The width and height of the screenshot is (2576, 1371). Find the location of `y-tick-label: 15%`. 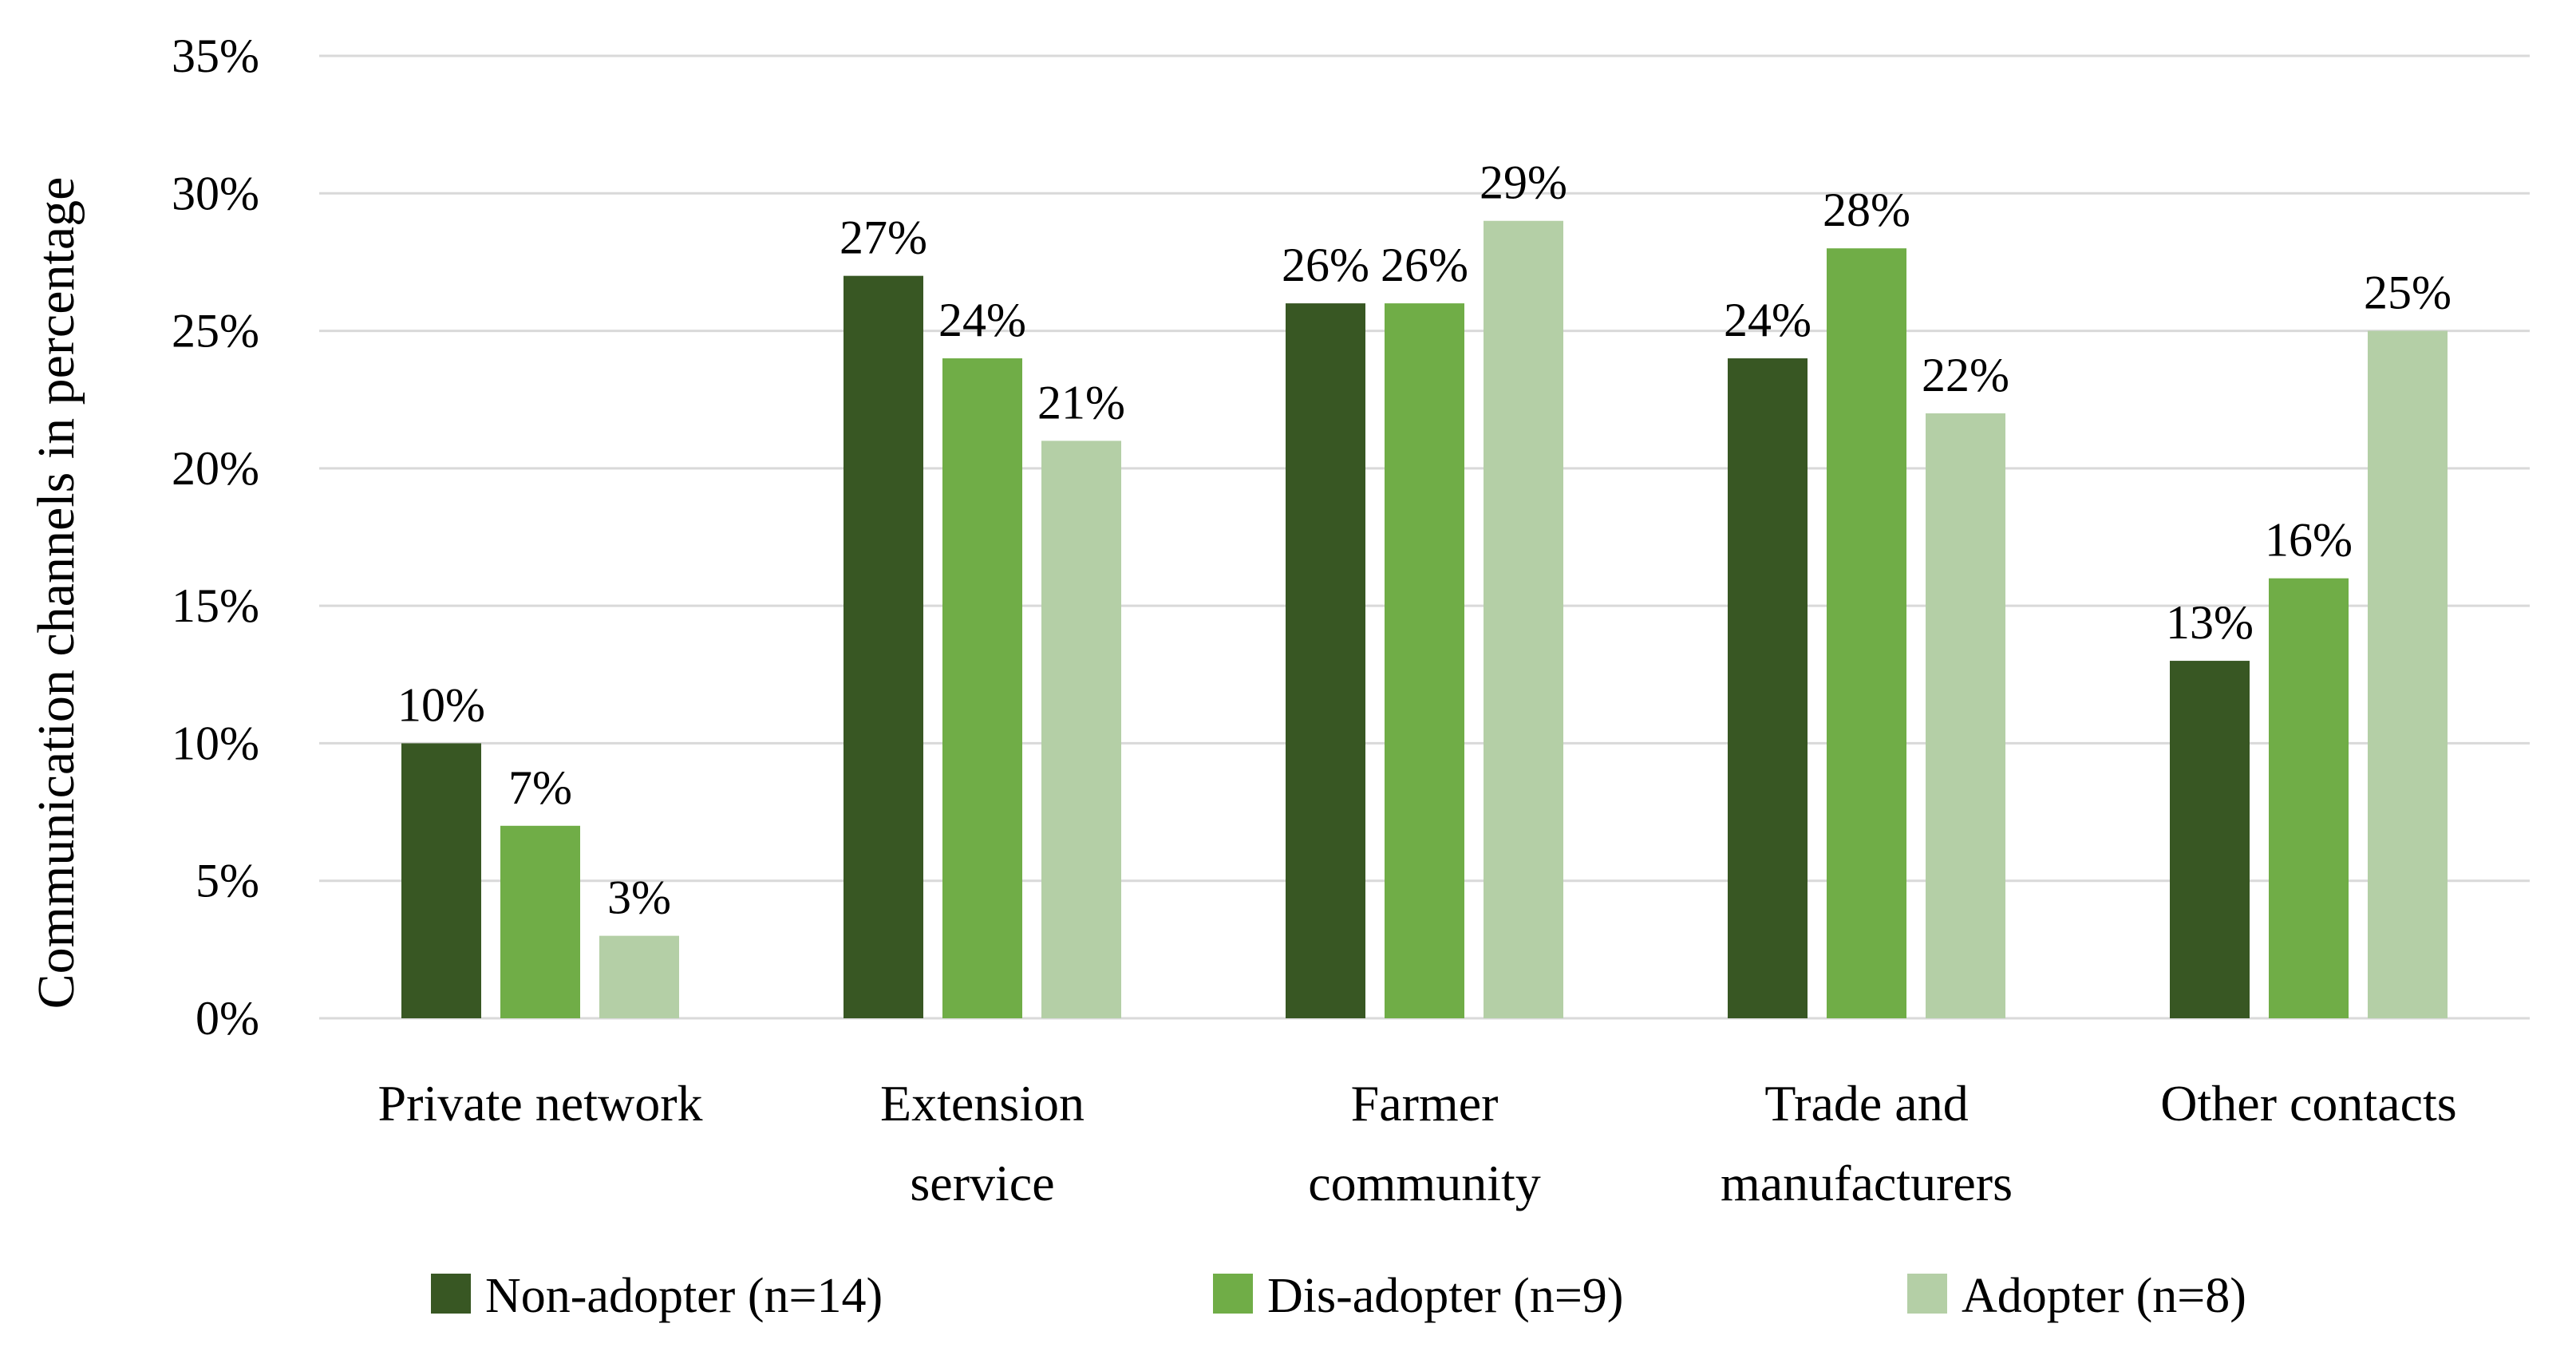

y-tick-label: 15% is located at coordinates (215, 605).